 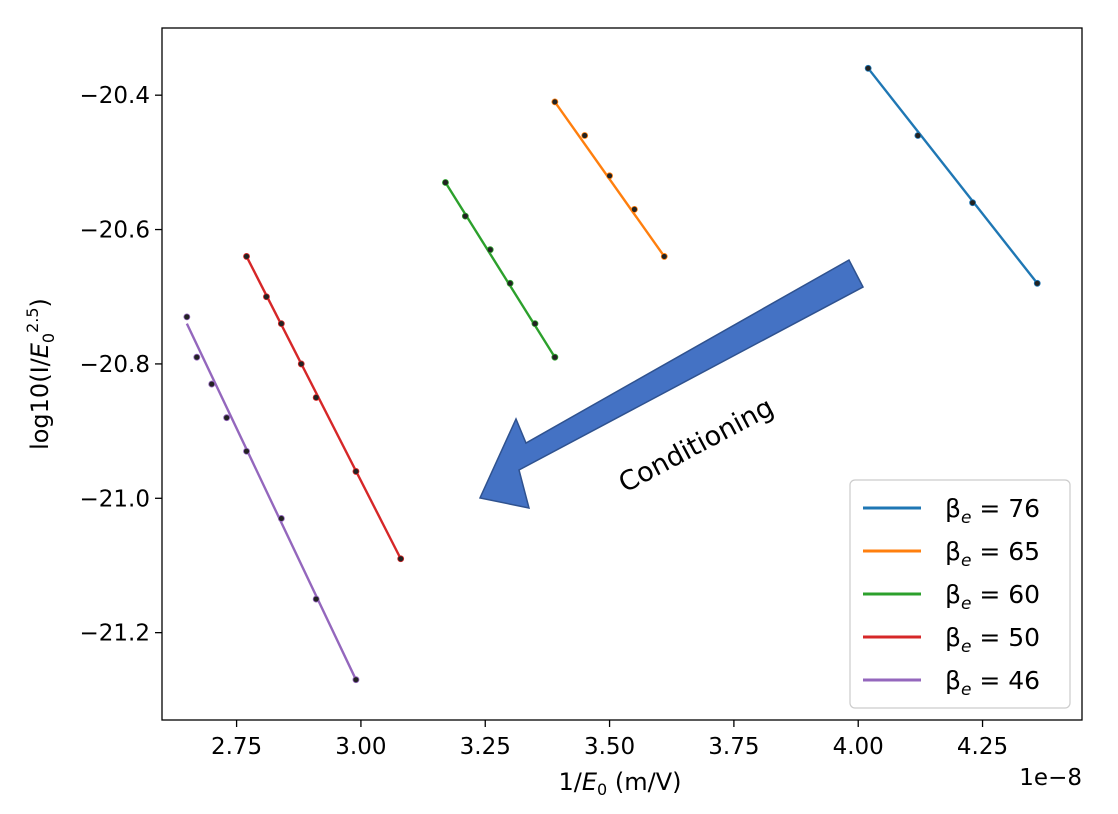 What do you see at coordinates (115, 365) in the screenshot?
I see `y-tick-label: −20.8` at bounding box center [115, 365].